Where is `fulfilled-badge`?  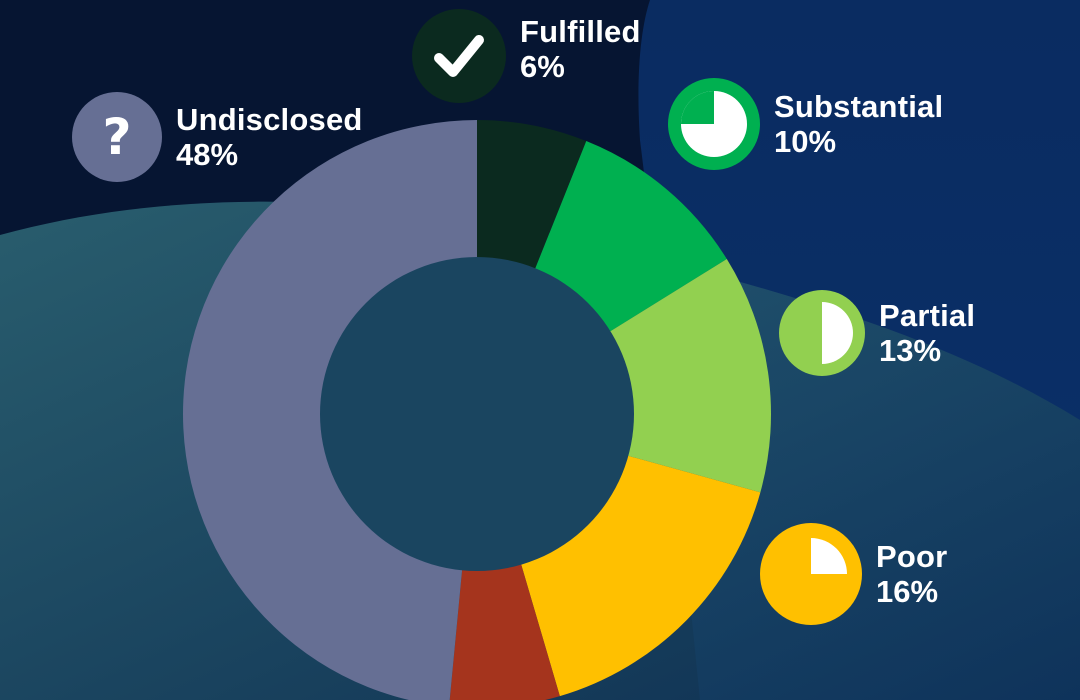
fulfilled-badge is located at coordinates (459, 56).